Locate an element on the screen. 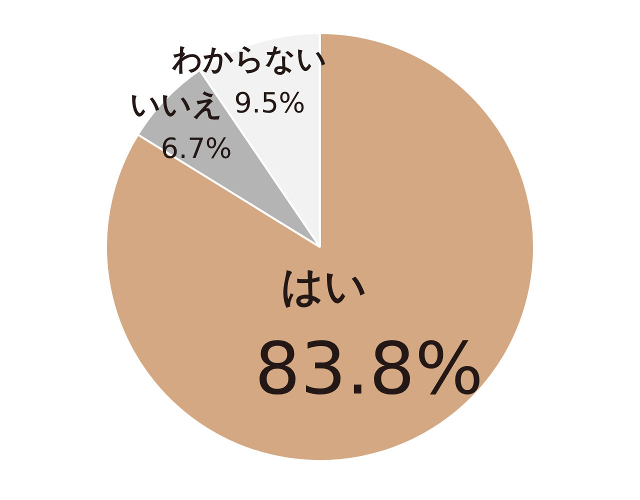  slice-label: はい is located at coordinates (324, 286).